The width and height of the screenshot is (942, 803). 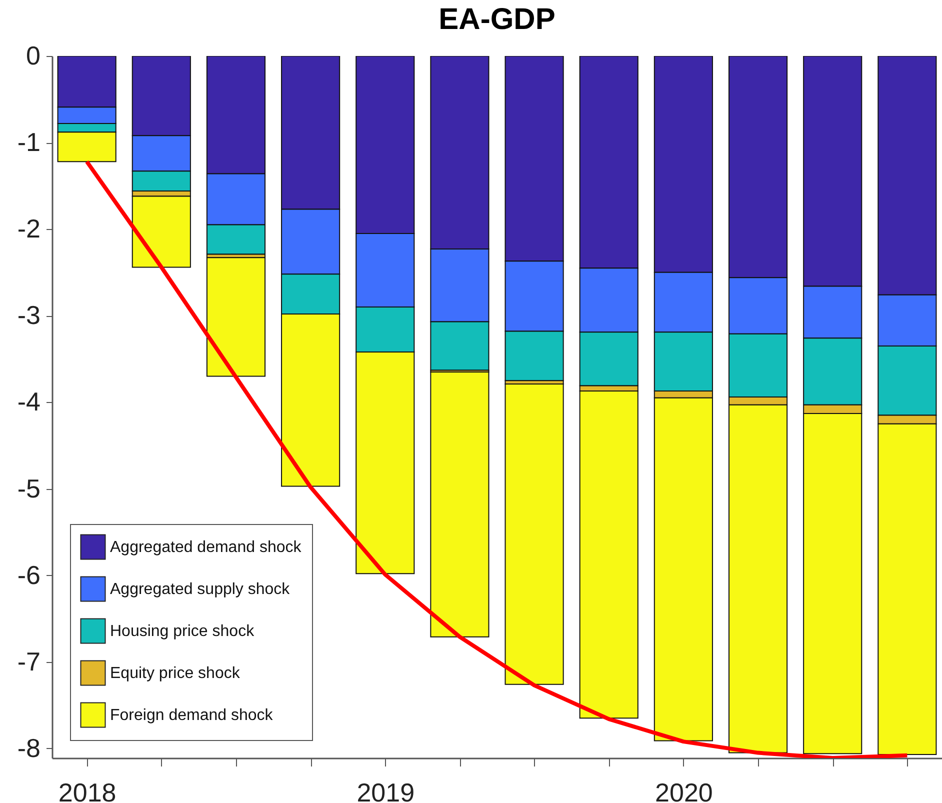 I want to click on y-tick-label: -8, so click(x=28, y=747).